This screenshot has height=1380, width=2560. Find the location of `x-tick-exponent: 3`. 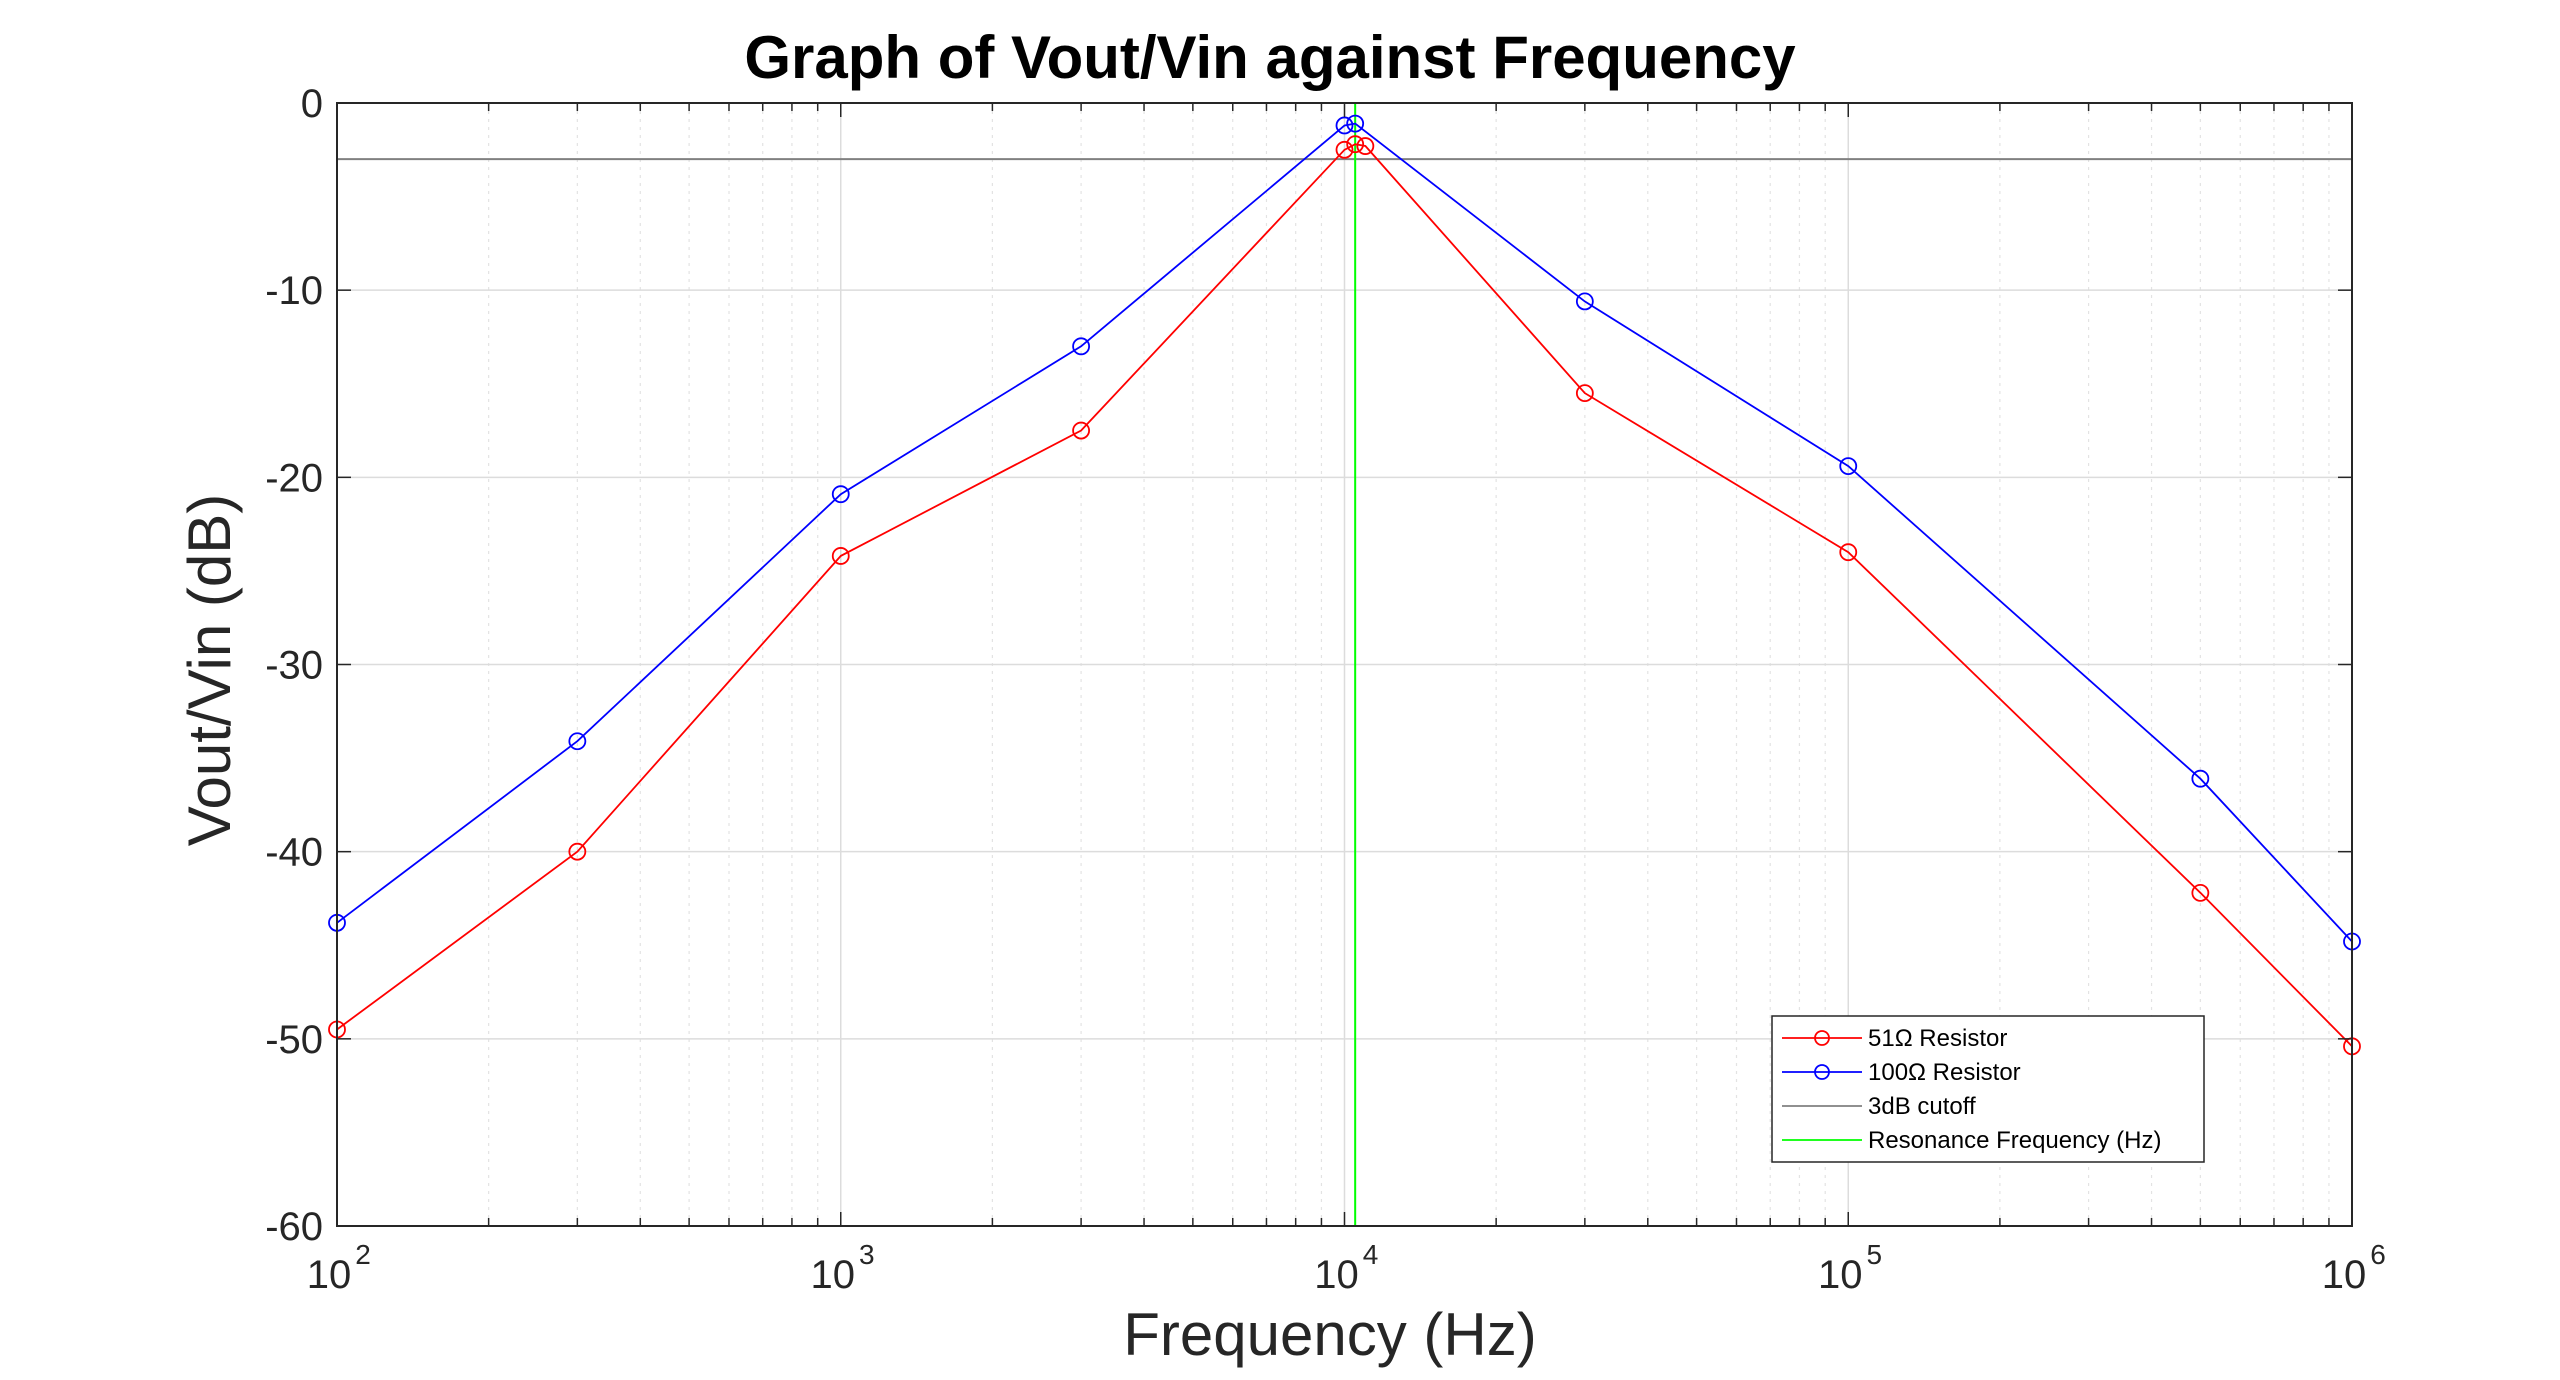

x-tick-exponent: 3 is located at coordinates (867, 1254).